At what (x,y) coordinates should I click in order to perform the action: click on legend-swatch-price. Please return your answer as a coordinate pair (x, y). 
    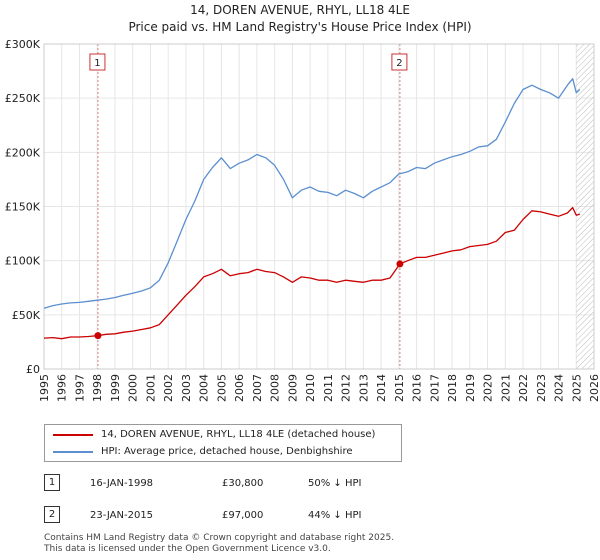
    Looking at the image, I should click on (73, 435).